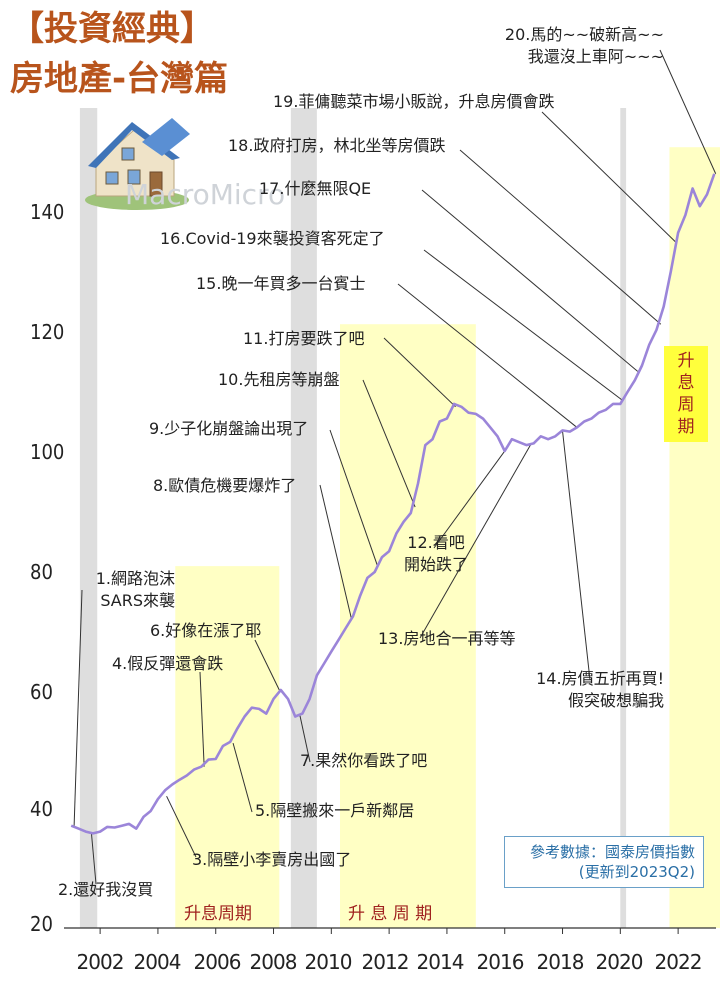 Image resolution: width=720 pixels, height=986 pixels. I want to click on rate-cycle-label-3-char: 周, so click(686, 405).